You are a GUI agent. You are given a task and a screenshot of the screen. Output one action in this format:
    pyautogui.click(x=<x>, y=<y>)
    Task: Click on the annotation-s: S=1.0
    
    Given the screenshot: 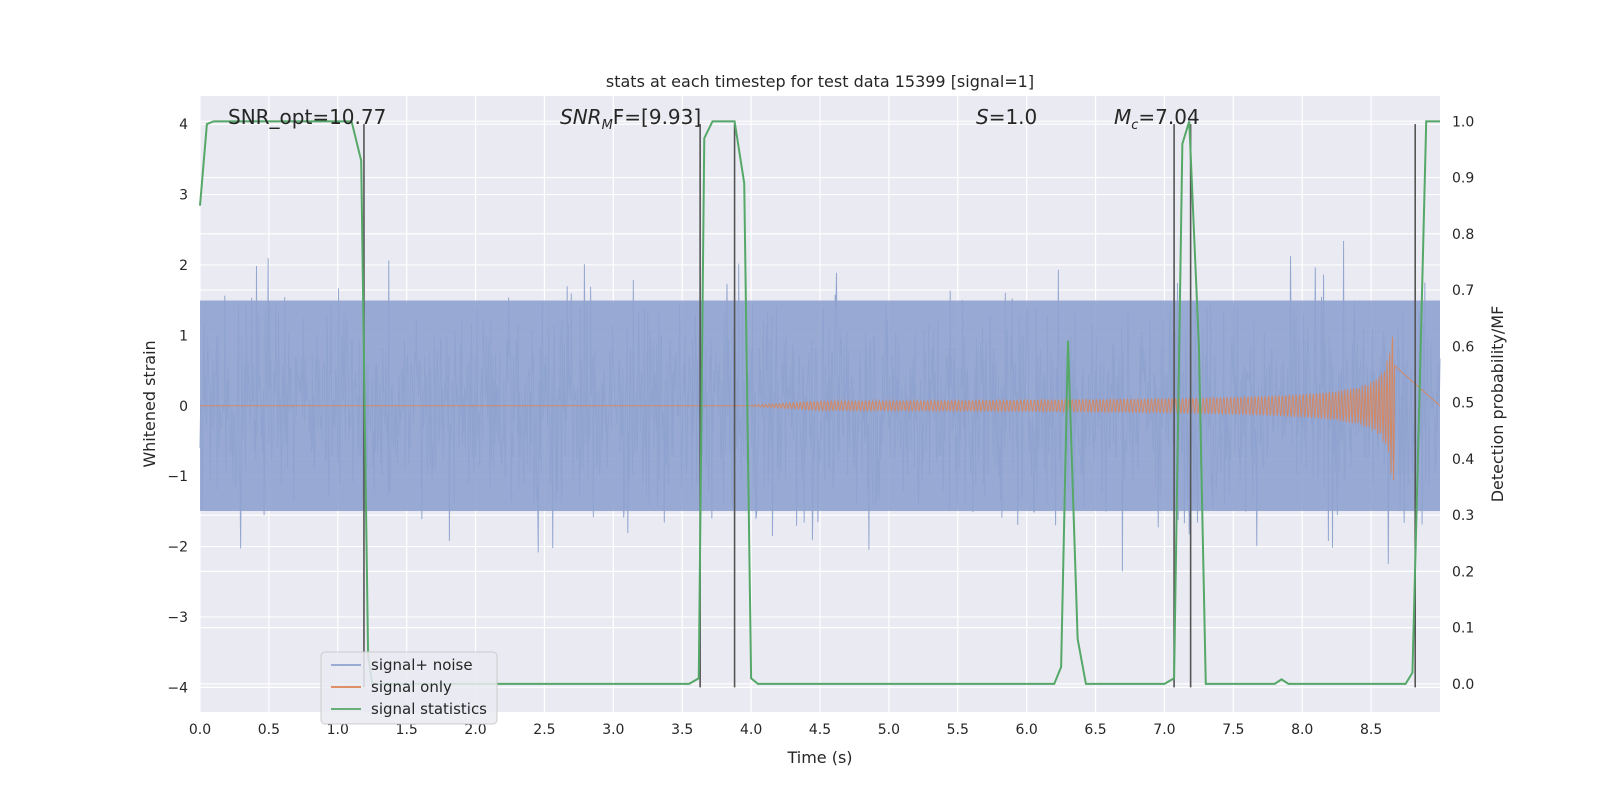 What is the action you would take?
    pyautogui.click(x=1006, y=117)
    